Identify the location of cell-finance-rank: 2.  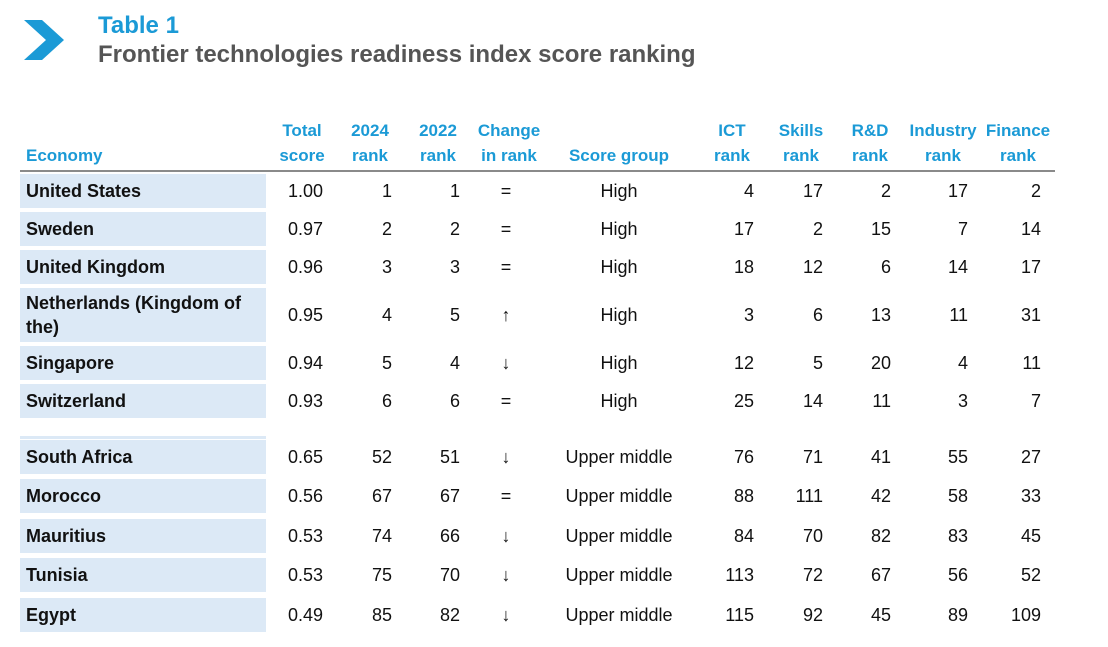
(1035, 191).